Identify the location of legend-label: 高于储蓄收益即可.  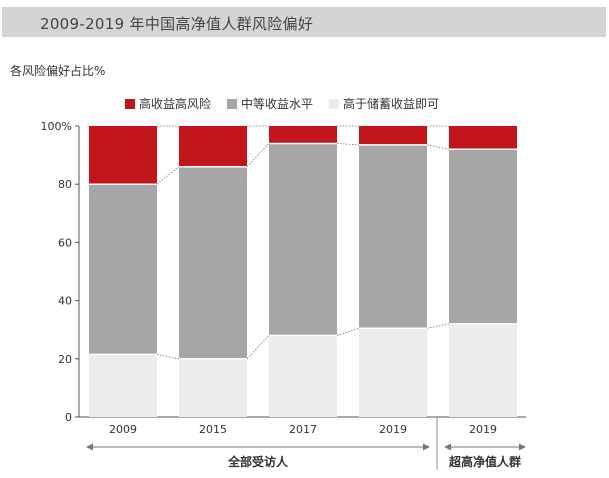
(391, 103).